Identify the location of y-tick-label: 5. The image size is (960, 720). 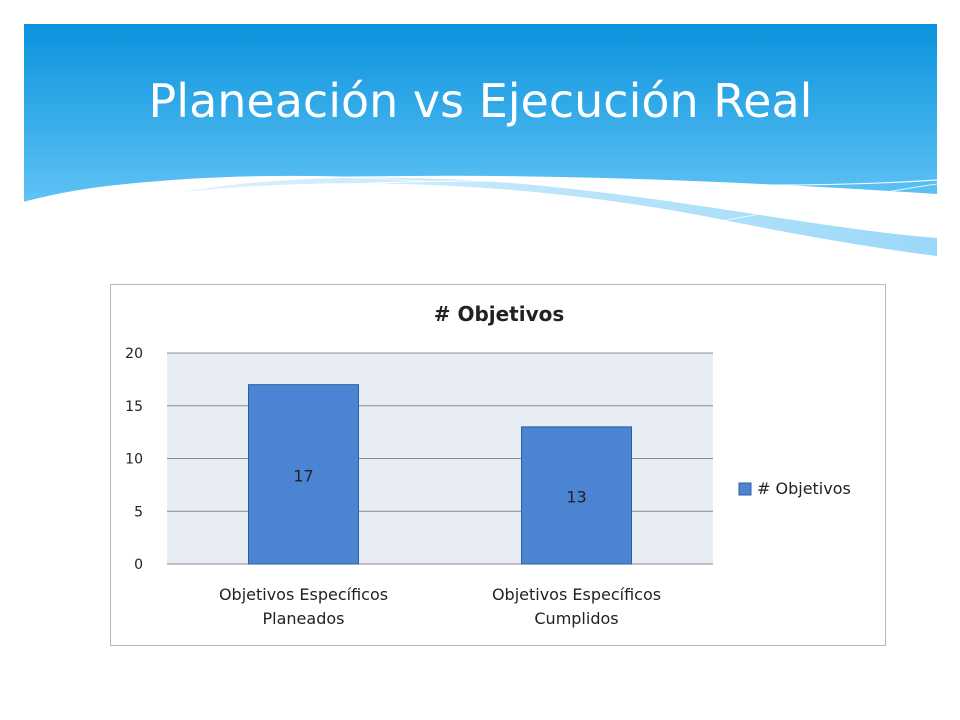
(138, 512).